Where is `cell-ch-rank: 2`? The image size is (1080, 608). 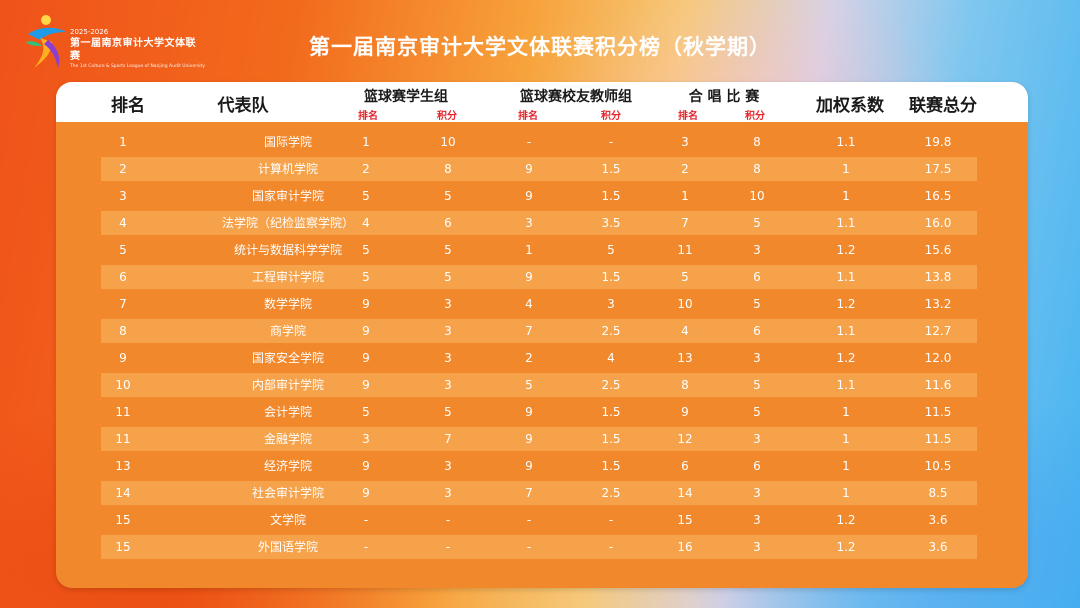
cell-ch-rank: 2 is located at coordinates (685, 169).